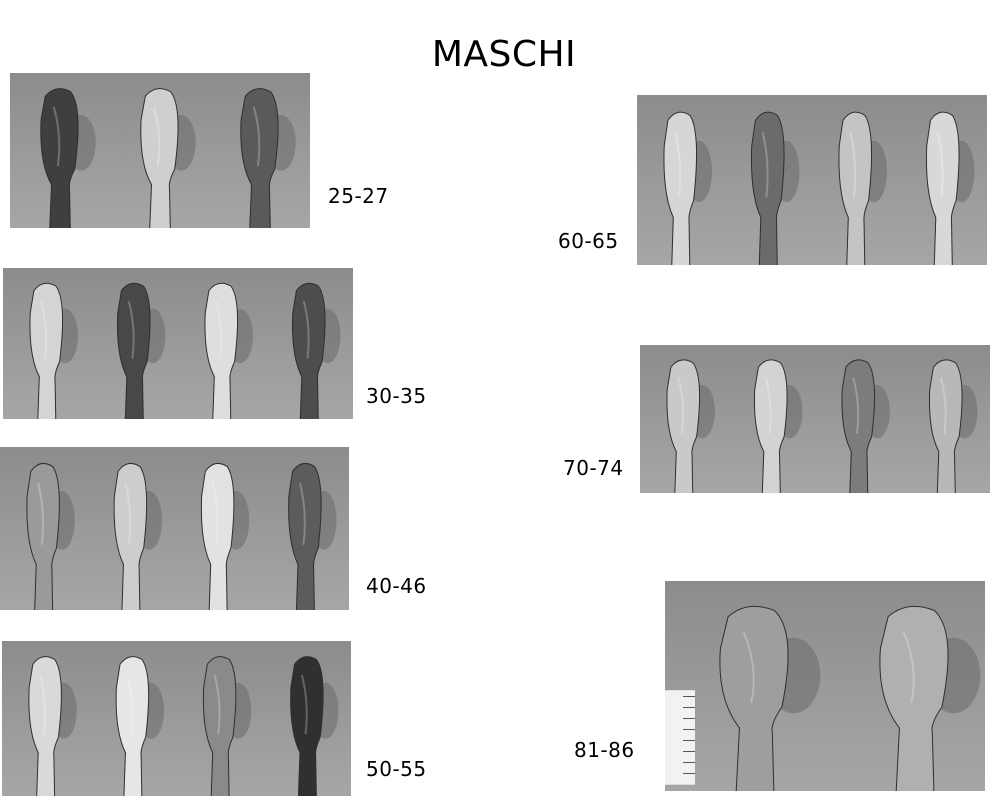 This screenshot has width=1000, height=800. Describe the element at coordinates (396, 586) in the screenshot. I see `age-label-40-46: 40-46` at that location.